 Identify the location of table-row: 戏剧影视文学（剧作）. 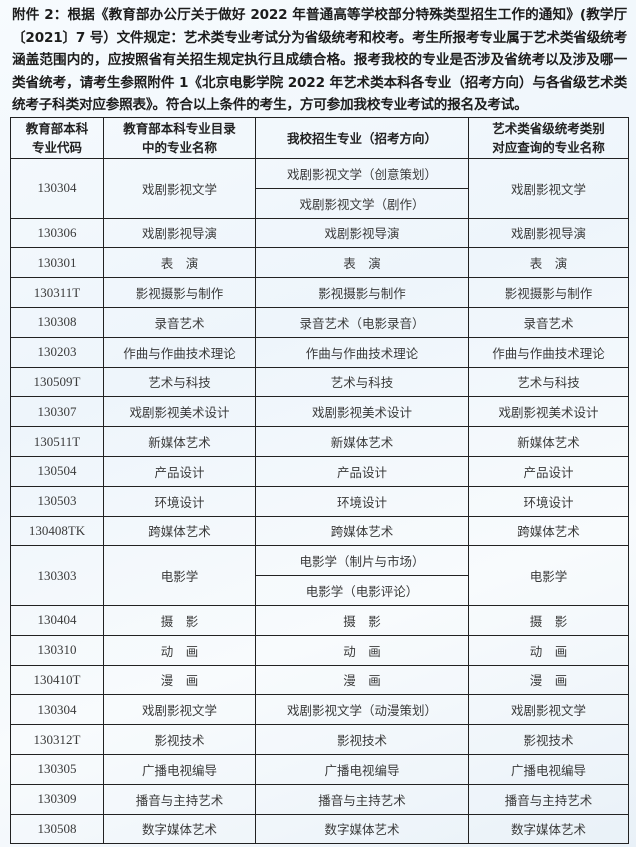
(320, 203).